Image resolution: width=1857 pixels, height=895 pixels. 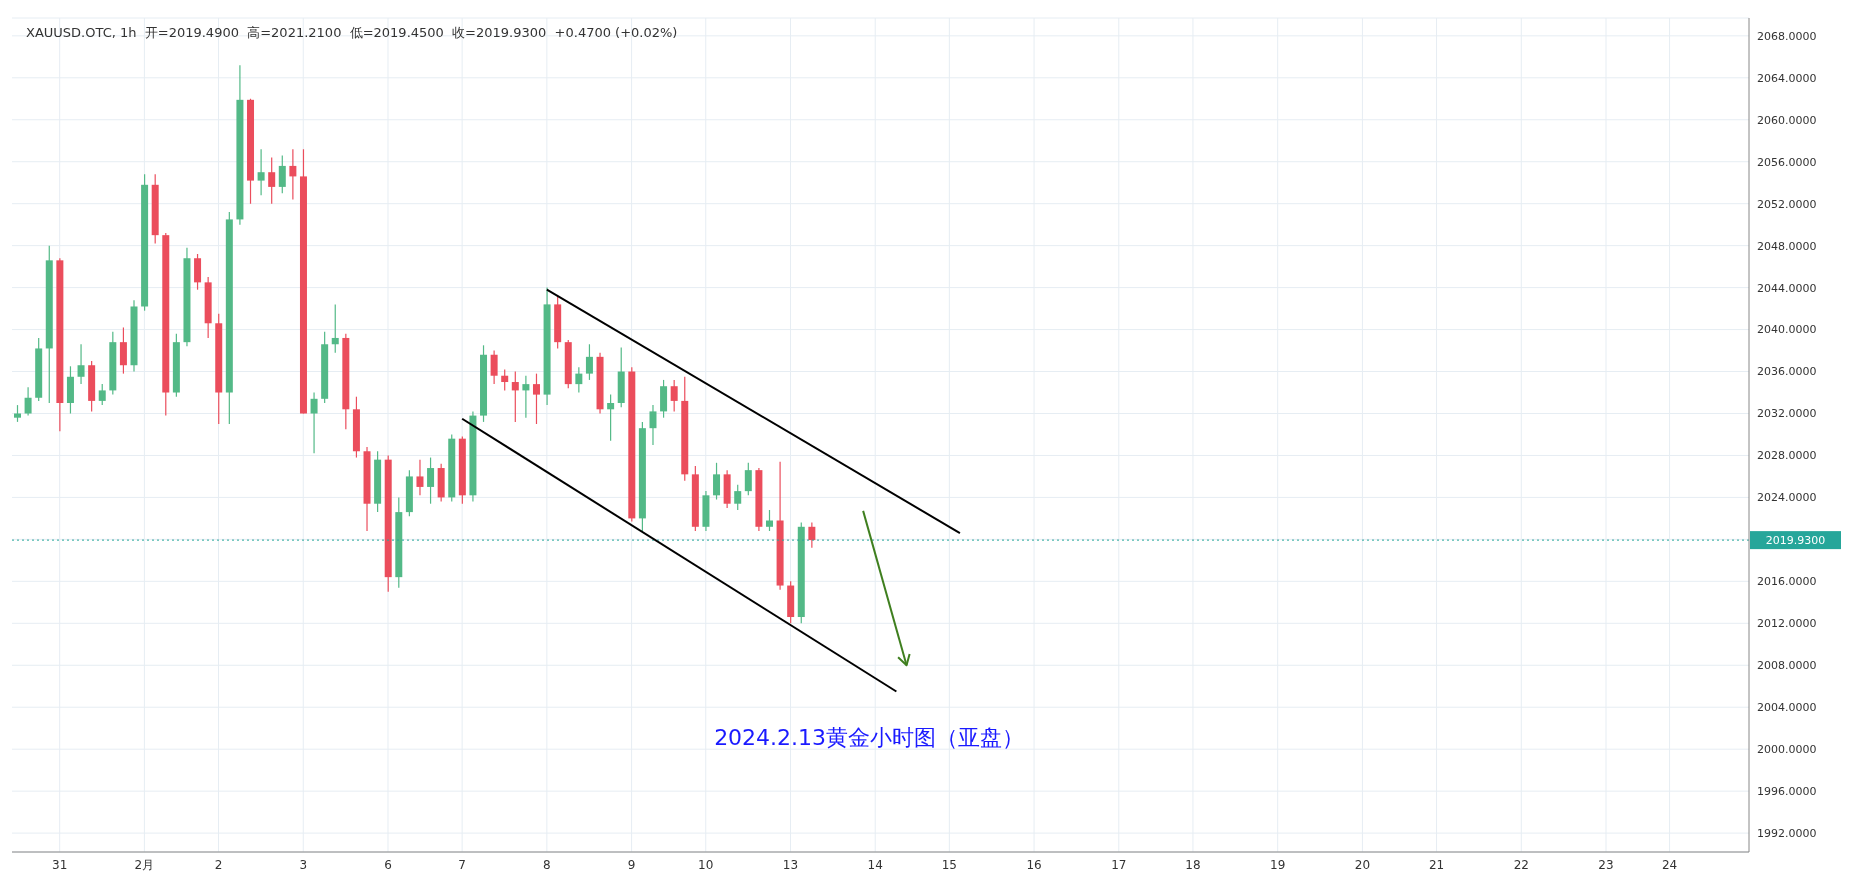 What do you see at coordinates (1787, 834) in the screenshot?
I see `y-tick-label: 1992.0000` at bounding box center [1787, 834].